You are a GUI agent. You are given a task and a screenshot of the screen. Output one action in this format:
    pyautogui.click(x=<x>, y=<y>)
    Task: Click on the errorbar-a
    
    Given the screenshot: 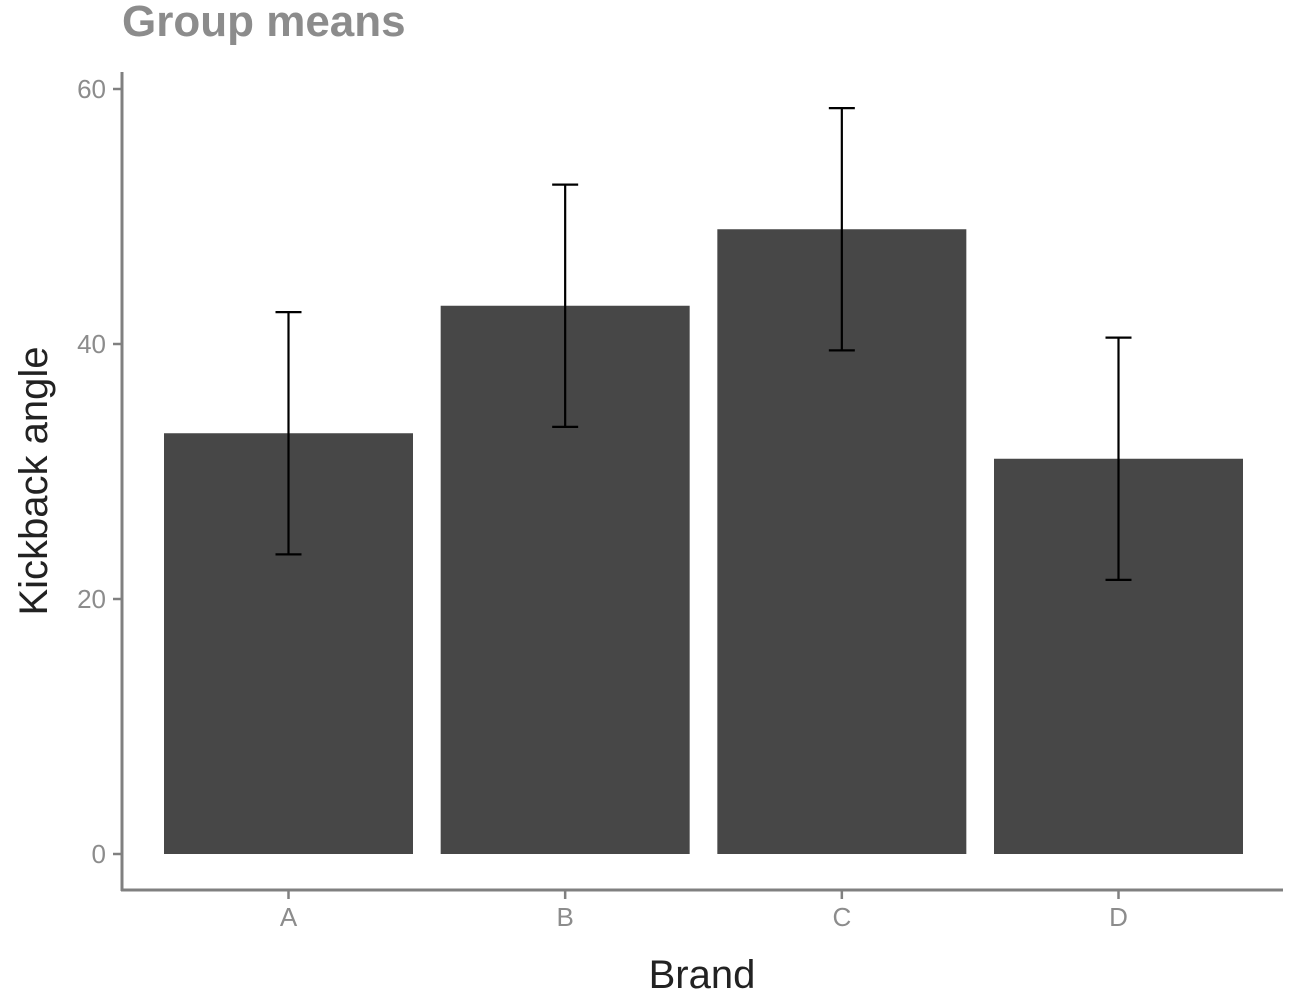 What is the action you would take?
    pyautogui.click(x=288, y=433)
    